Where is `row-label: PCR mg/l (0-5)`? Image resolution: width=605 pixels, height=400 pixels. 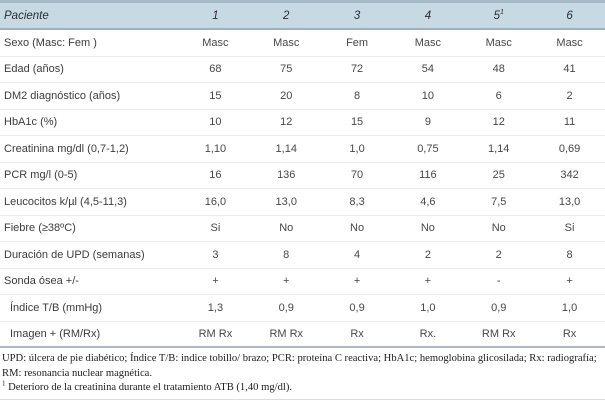 row-label: PCR mg/l (0-5) is located at coordinates (41, 175).